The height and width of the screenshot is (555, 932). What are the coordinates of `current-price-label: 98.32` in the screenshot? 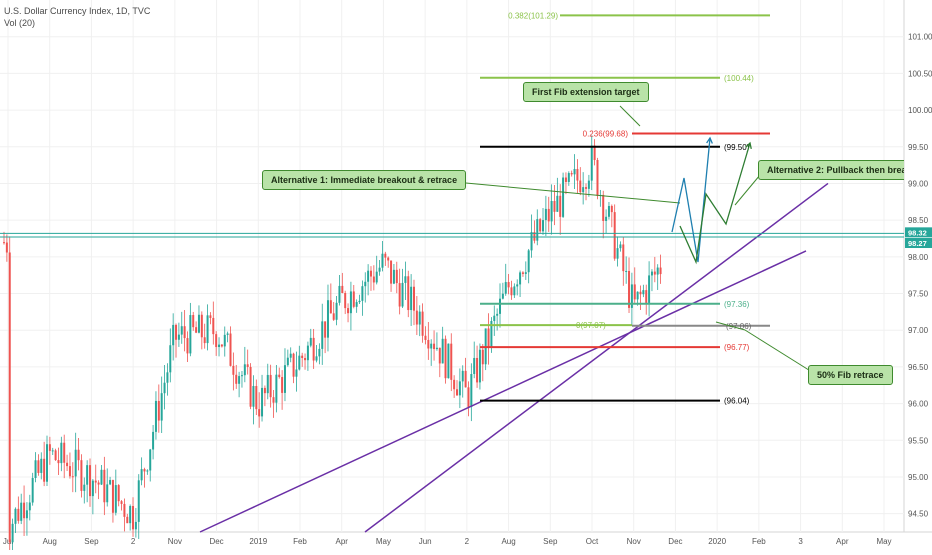 It's located at (917, 232).